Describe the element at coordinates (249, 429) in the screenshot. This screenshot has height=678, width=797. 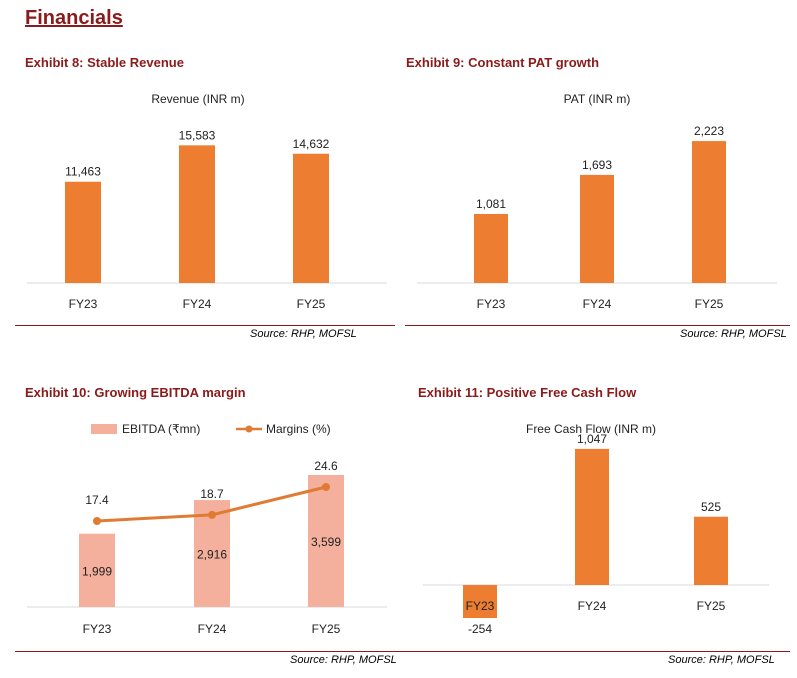
I see `legend-margins-marker` at that location.